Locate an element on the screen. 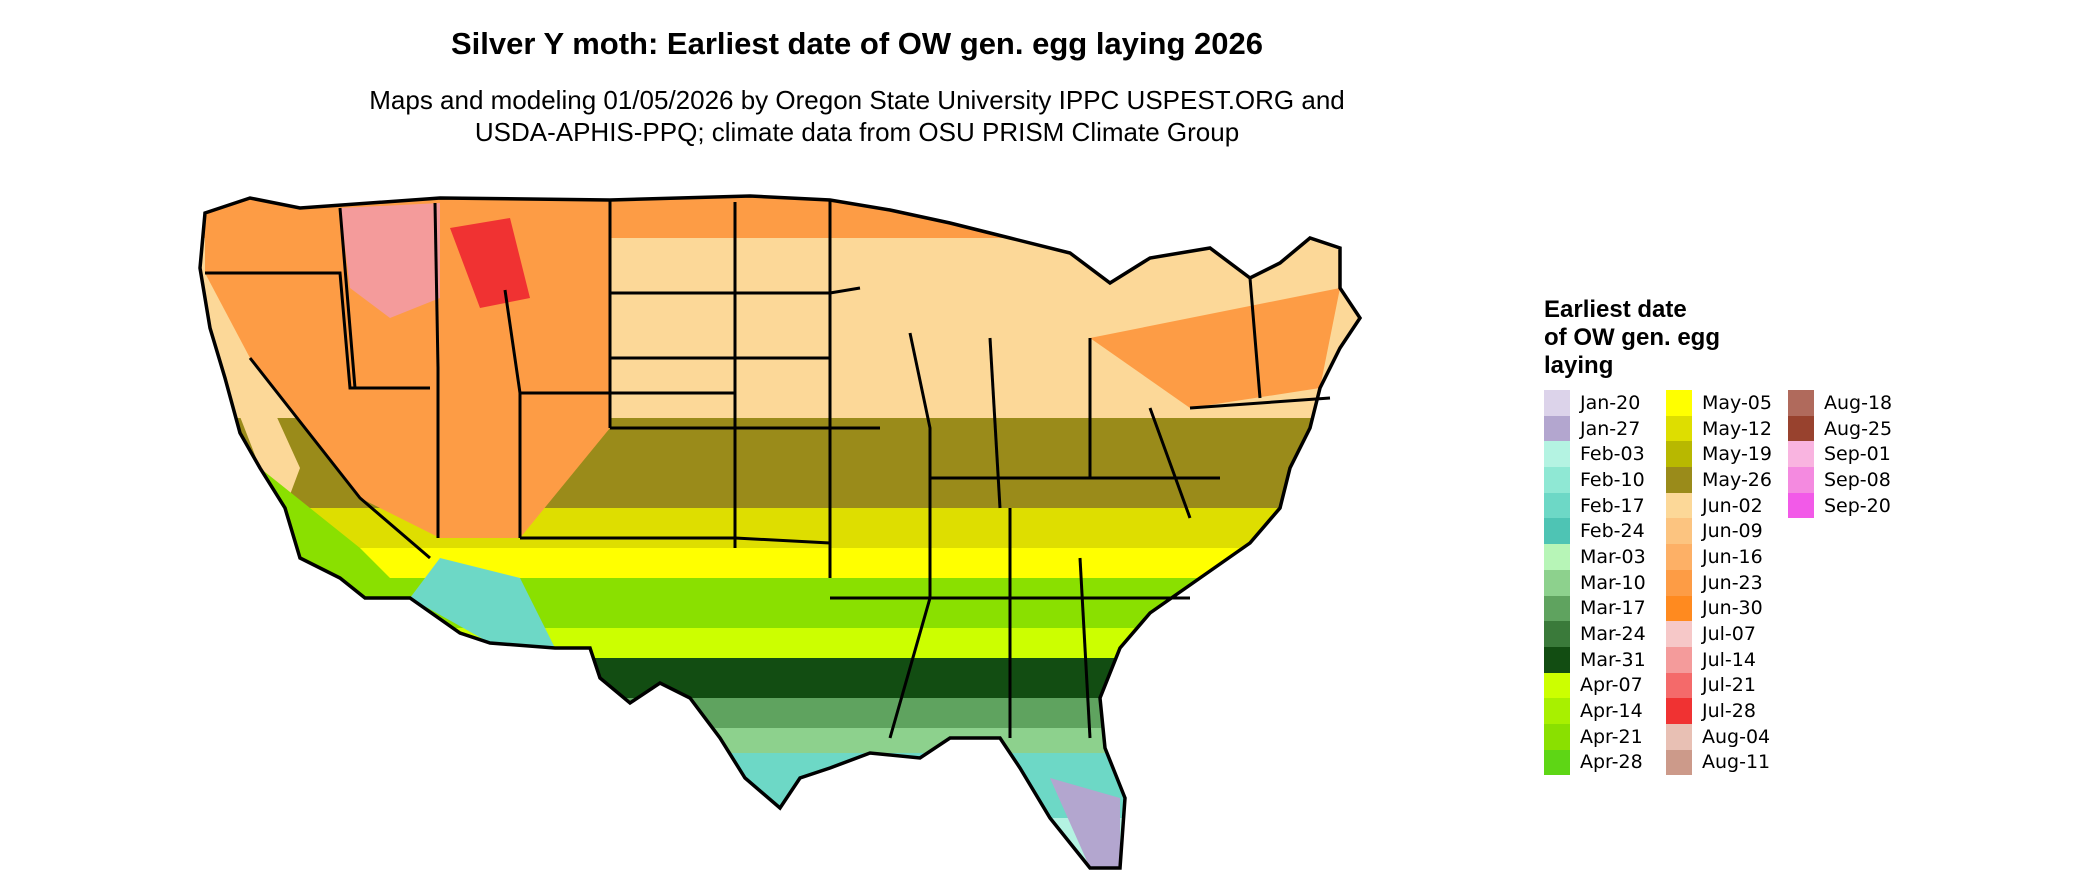  legend-label: Jul-07 is located at coordinates (1729, 634).